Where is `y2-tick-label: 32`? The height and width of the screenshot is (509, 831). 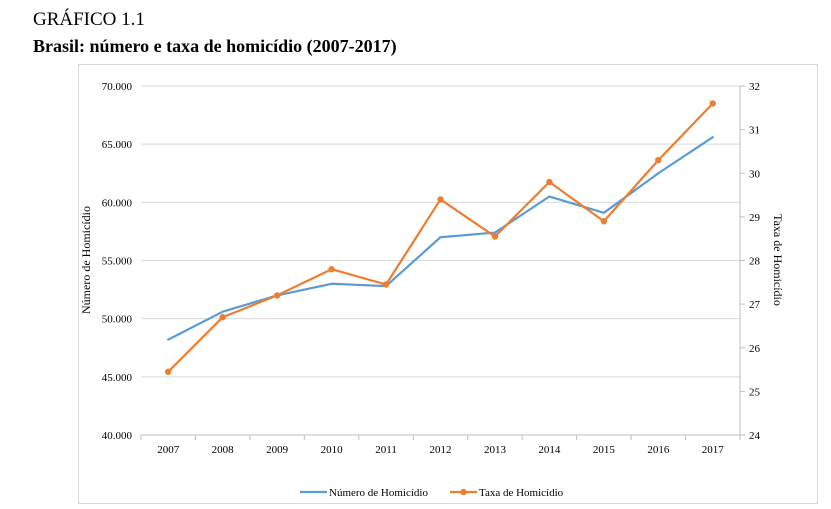 y2-tick-label: 32 is located at coordinates (754, 87).